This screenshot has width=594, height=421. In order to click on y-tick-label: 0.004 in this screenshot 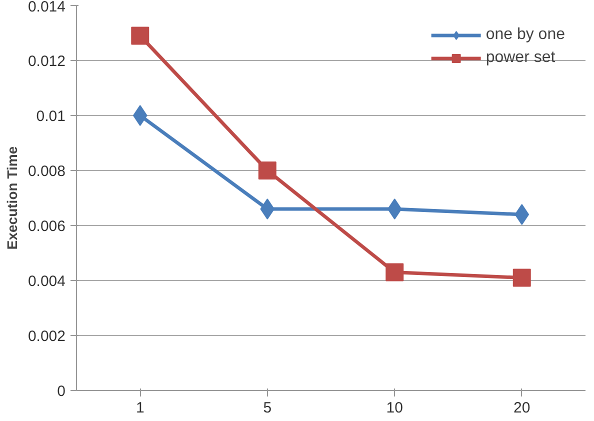, I will do `click(47, 281)`.